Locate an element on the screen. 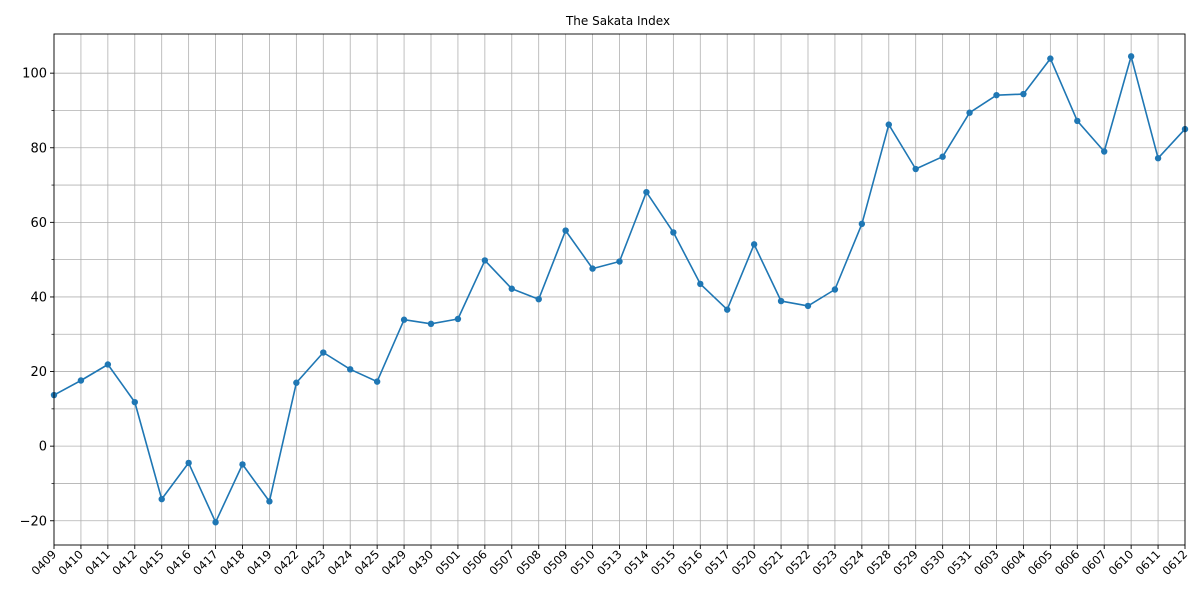  y-tick-label: −20 is located at coordinates (33, 521).